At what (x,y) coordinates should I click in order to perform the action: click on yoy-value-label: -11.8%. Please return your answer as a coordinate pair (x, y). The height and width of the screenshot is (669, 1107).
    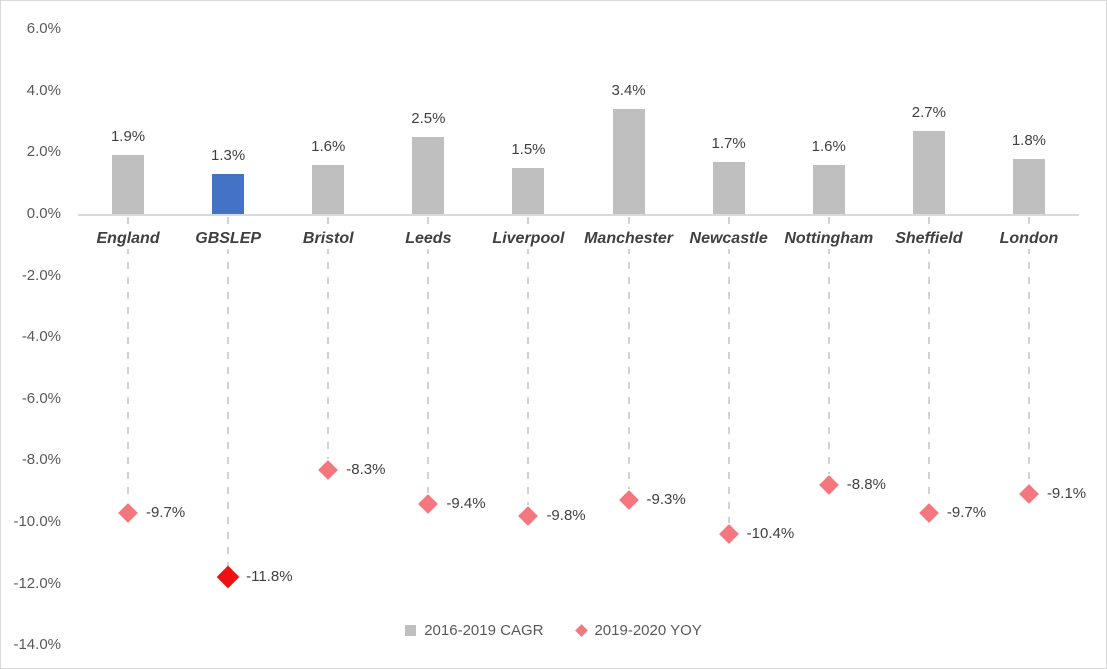
    Looking at the image, I should click on (269, 577).